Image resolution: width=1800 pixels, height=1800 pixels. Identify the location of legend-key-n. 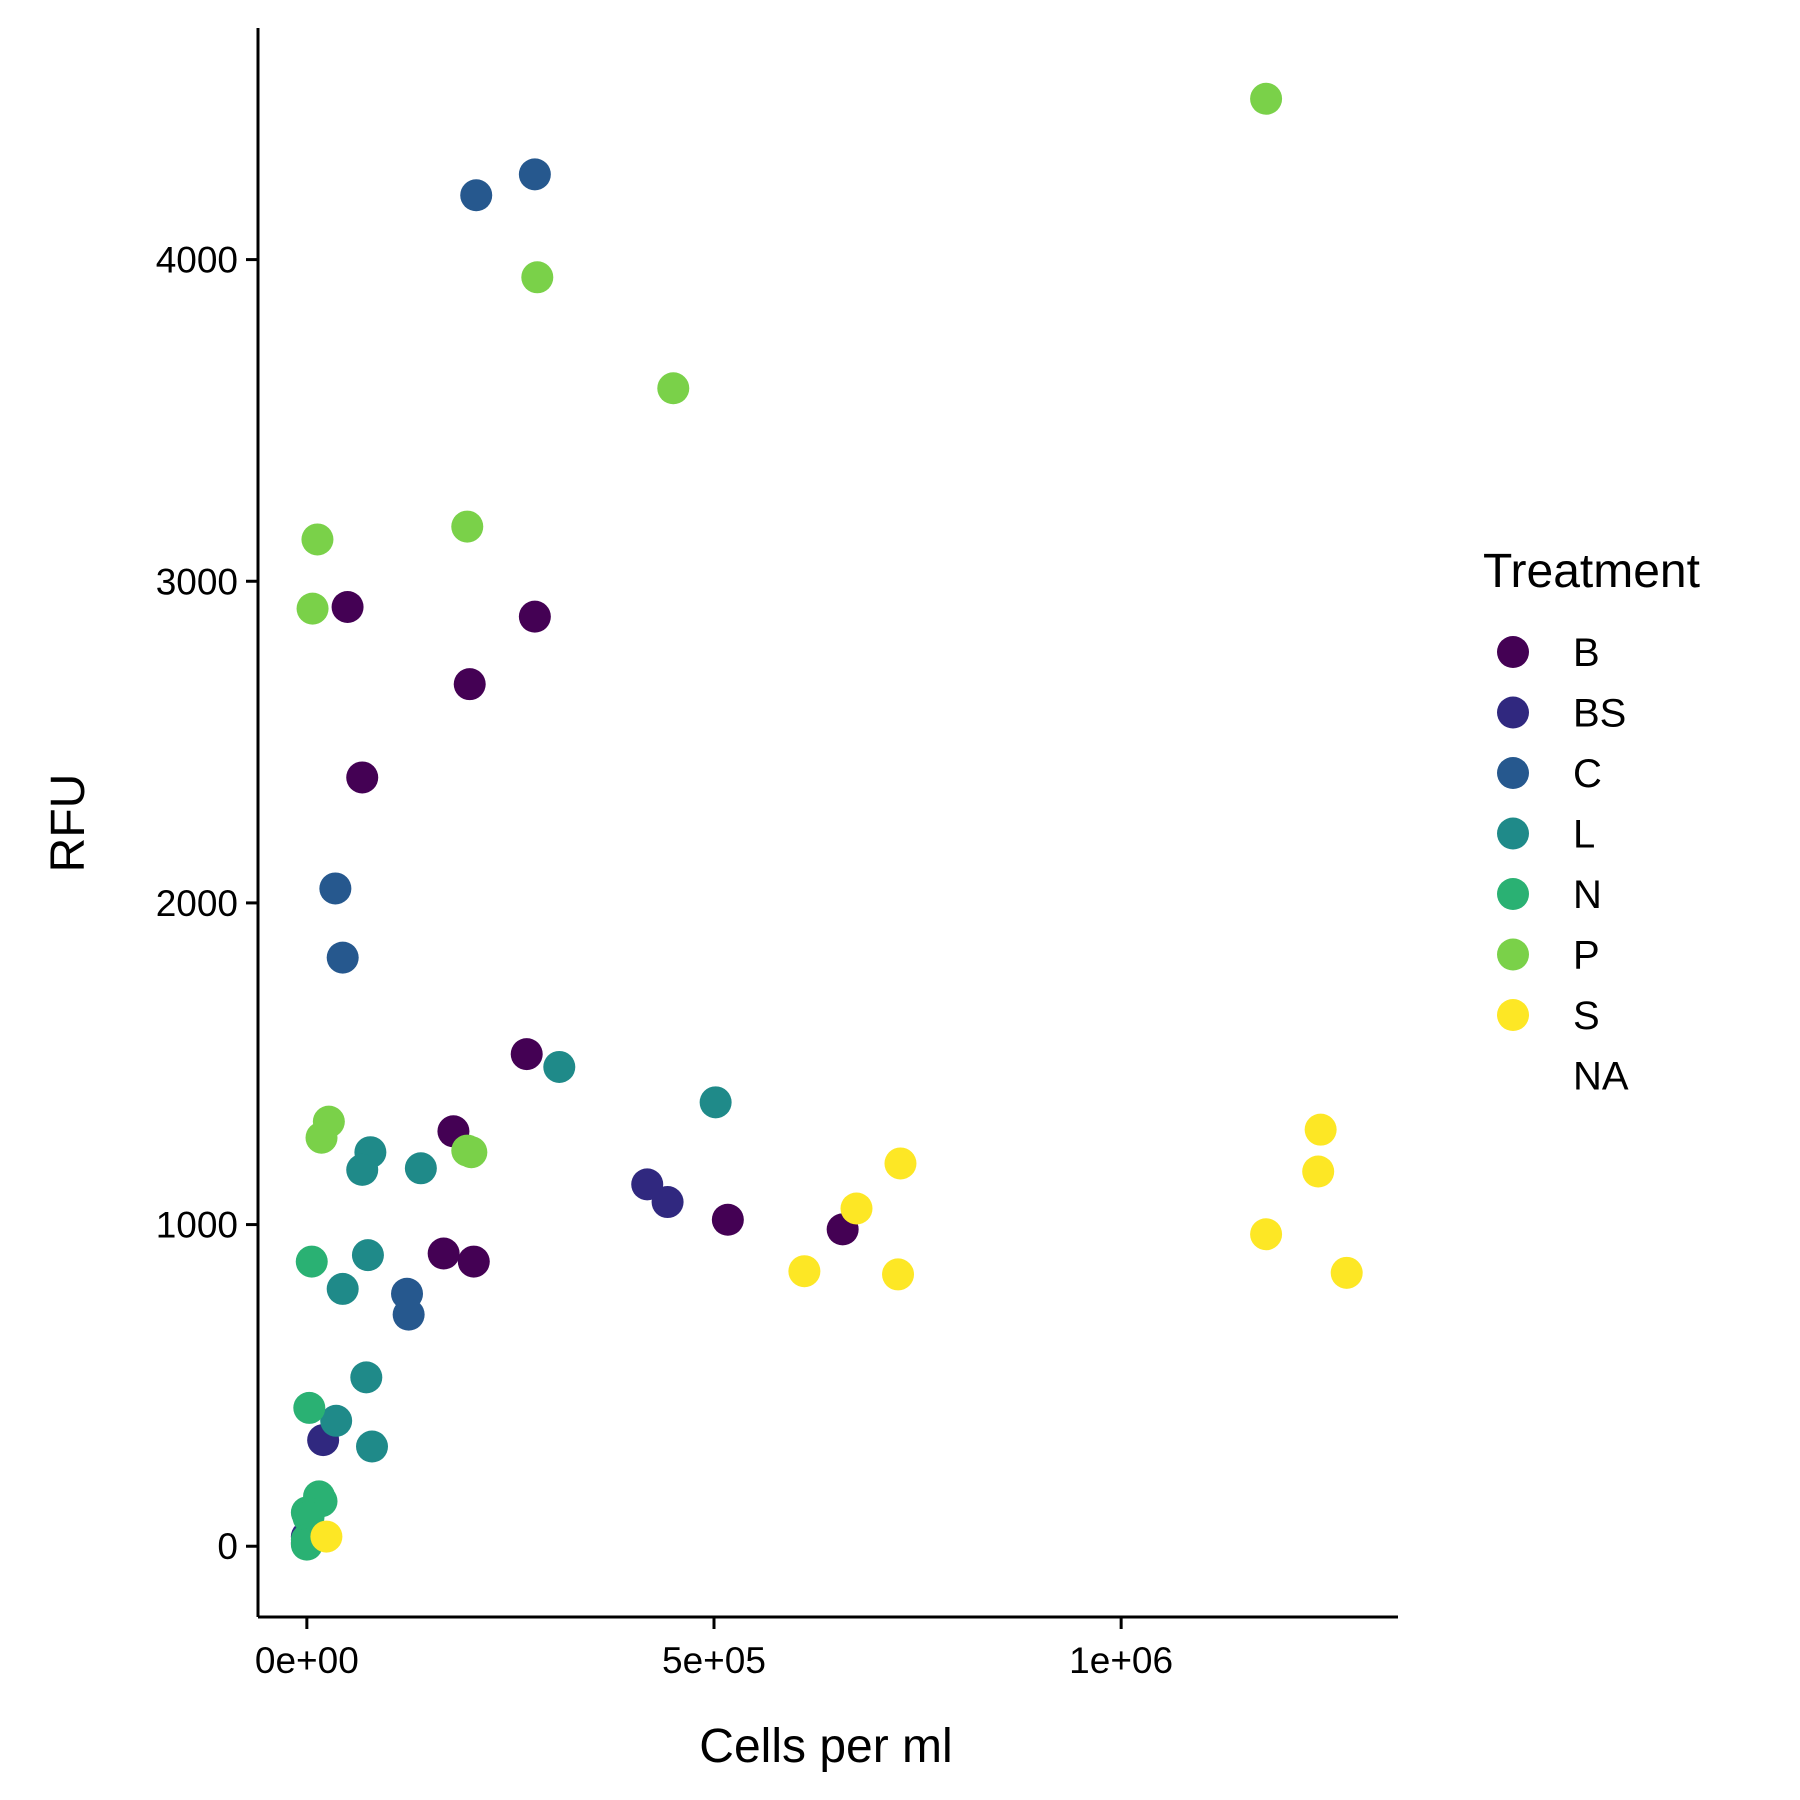
(1513, 894).